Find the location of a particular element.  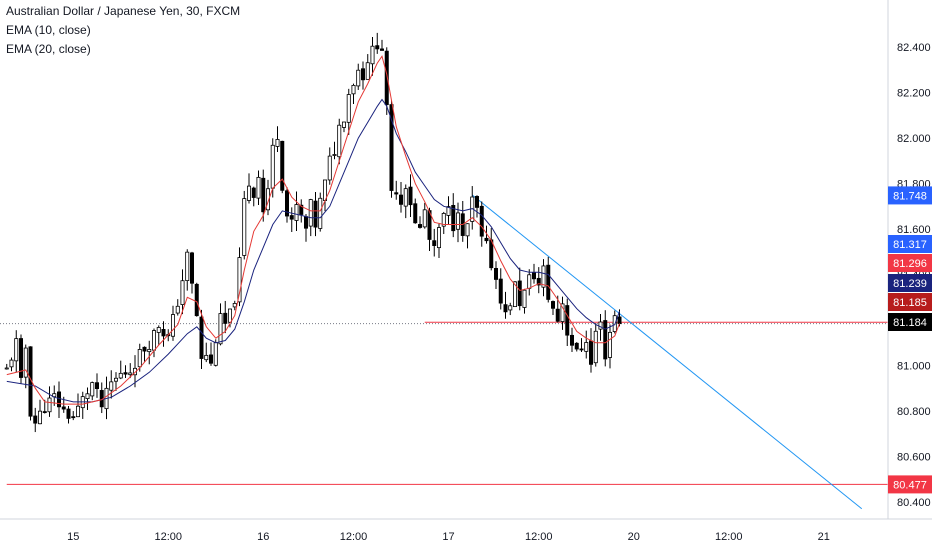

price-label: 81.239 is located at coordinates (910, 284).